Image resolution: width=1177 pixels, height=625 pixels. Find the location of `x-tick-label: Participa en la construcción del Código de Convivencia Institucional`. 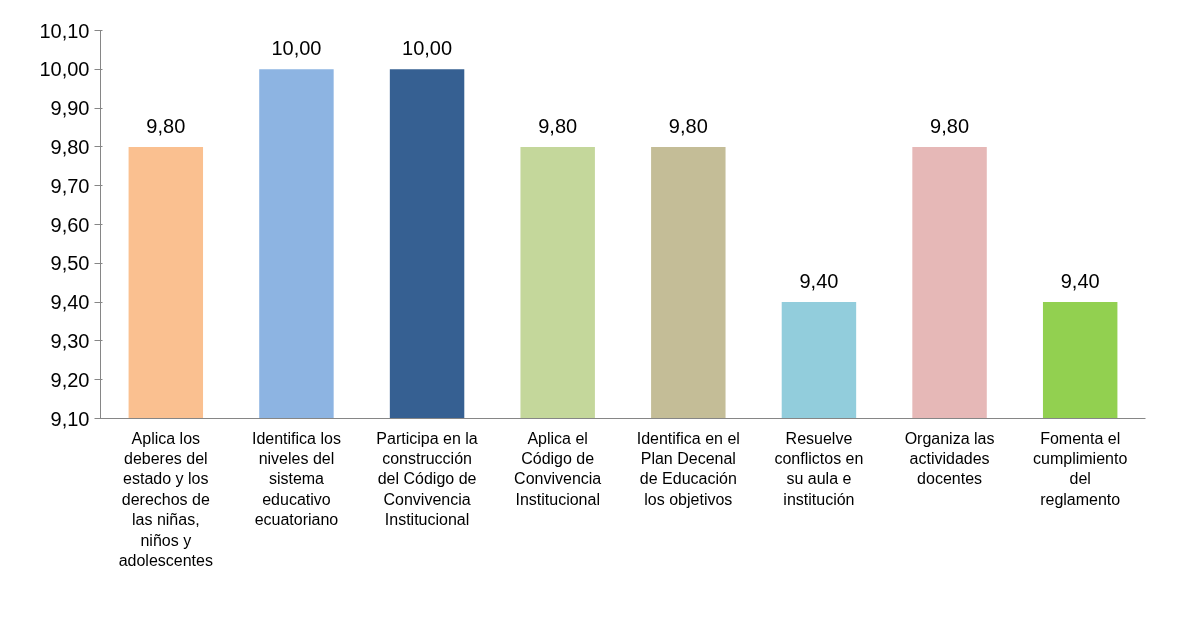

x-tick-label: Participa en la construcción del Código de Convivencia Institucional is located at coordinates (427, 479).